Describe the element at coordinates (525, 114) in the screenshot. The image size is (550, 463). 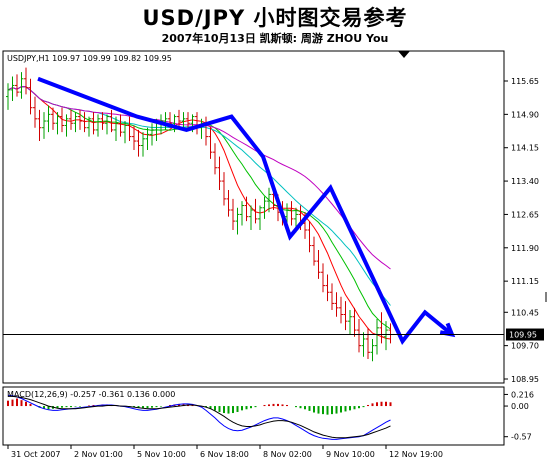
I see `price-tick-label: 114.90` at that location.